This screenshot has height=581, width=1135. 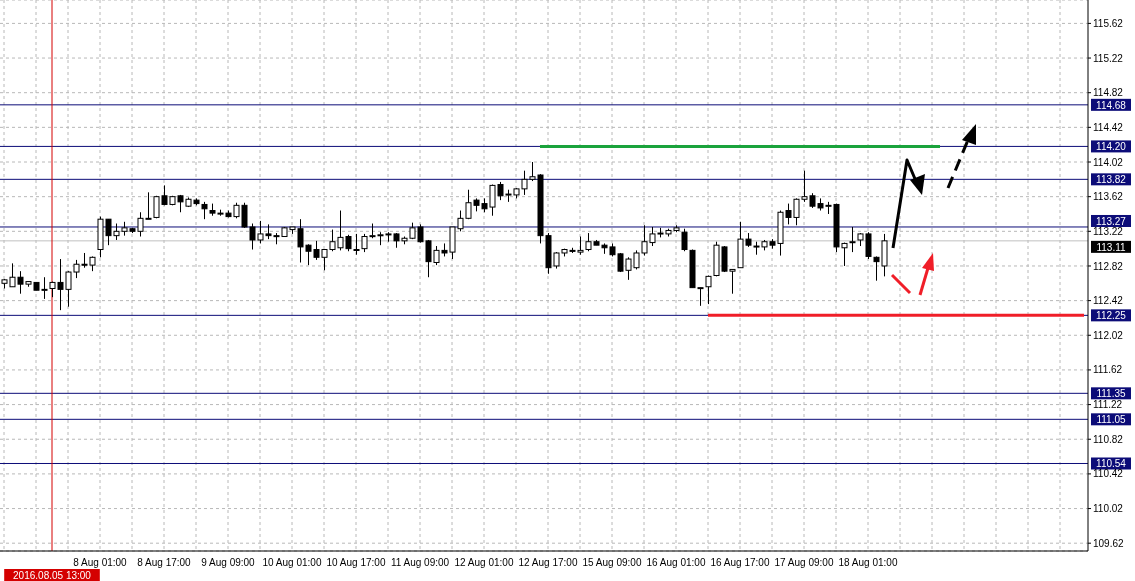 What do you see at coordinates (52, 575) in the screenshot?
I see `x-tick-label: 2016.08.05 13:00` at bounding box center [52, 575].